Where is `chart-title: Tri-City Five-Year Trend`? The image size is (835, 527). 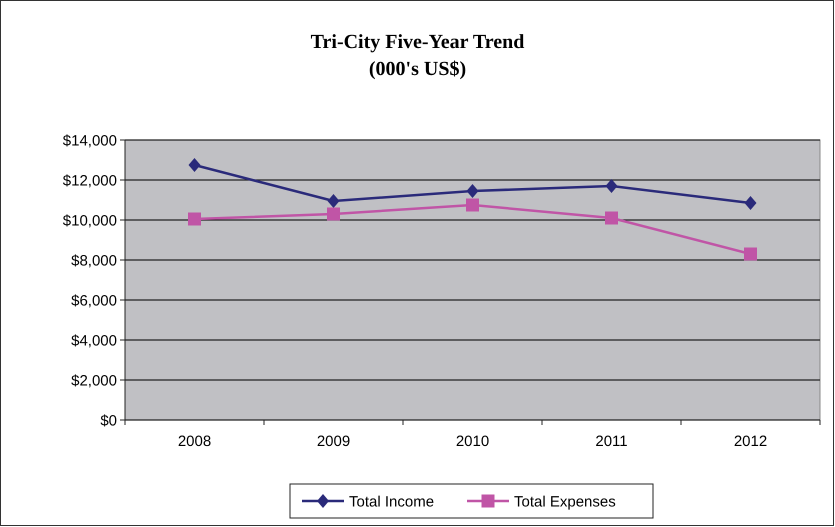
chart-title: Tri-City Five-Year Trend is located at coordinates (417, 42).